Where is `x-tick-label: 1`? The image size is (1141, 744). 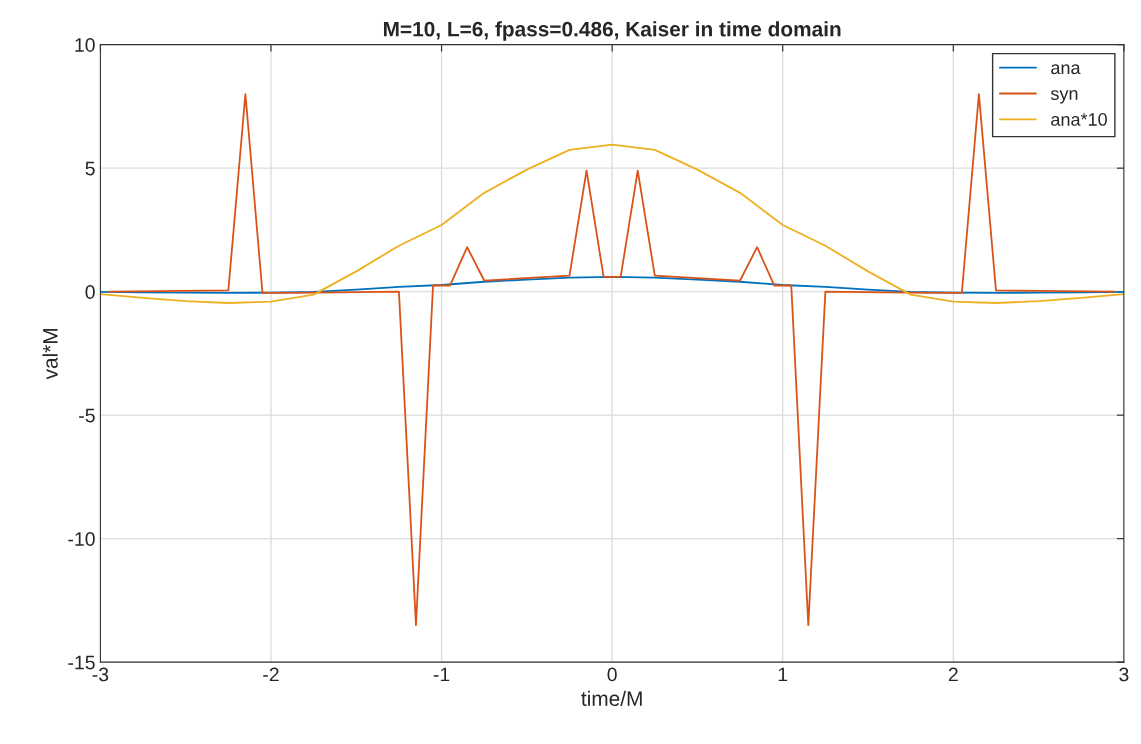
x-tick-label: 1 is located at coordinates (783, 674).